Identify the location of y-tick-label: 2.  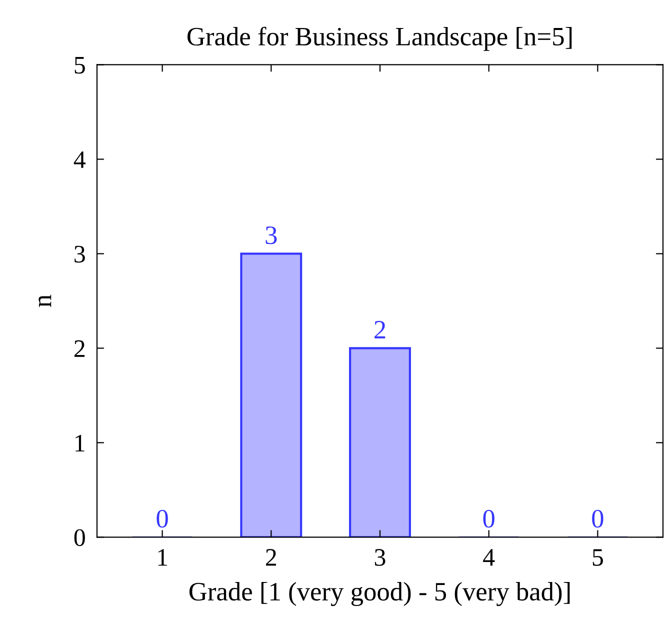
(79, 348).